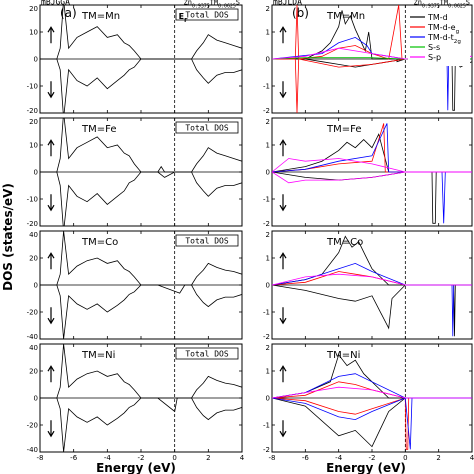 Image resolution: width=474 pixels, height=474 pixels. Describe the element at coordinates (174, 458) in the screenshot. I see `x-tick-label: 0` at that location.